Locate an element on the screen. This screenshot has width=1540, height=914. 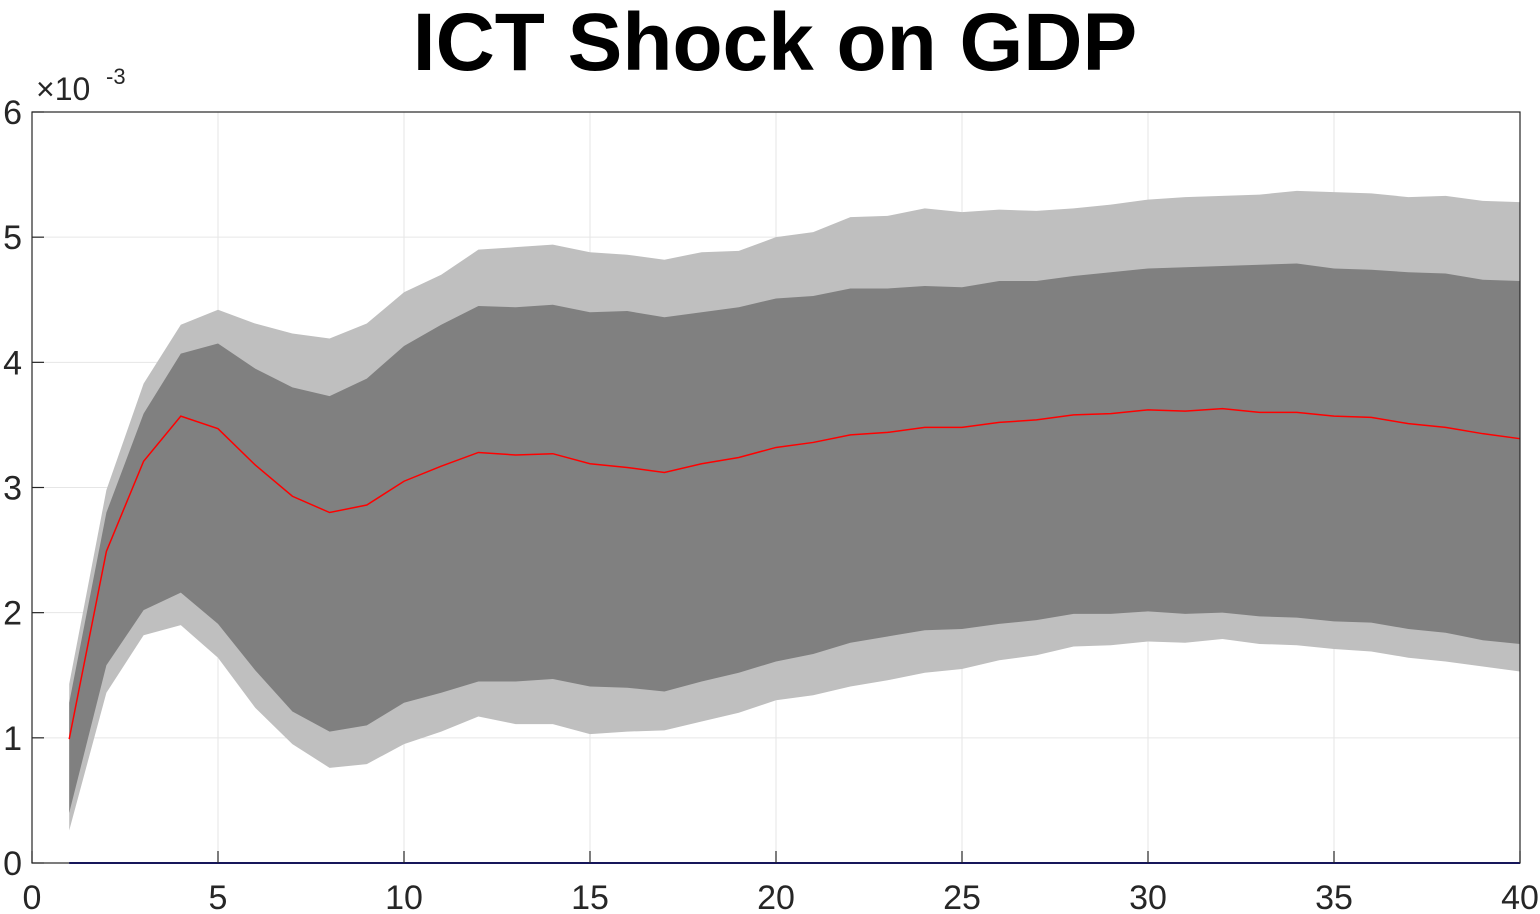
x-tick-label-40: 40 is located at coordinates (1520, 896).